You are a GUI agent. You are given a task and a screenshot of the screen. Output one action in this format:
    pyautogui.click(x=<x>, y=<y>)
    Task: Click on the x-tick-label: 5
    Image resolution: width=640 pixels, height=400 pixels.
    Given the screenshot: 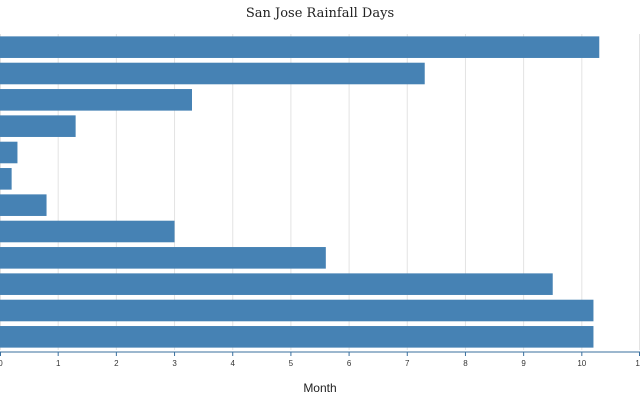 What is the action you would take?
    pyautogui.click(x=291, y=363)
    